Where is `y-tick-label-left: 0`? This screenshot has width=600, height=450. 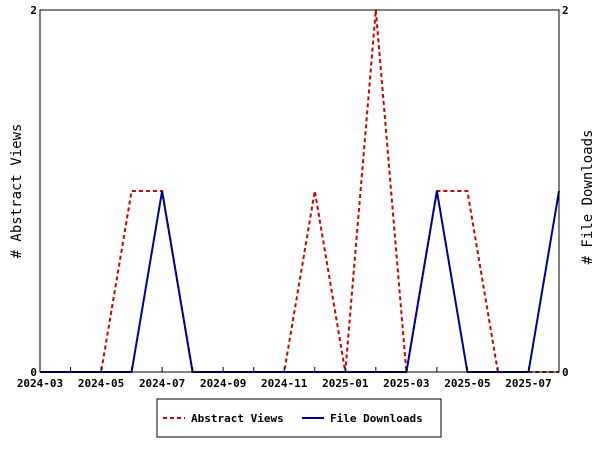 y-tick-label-left: 0 is located at coordinates (33, 372).